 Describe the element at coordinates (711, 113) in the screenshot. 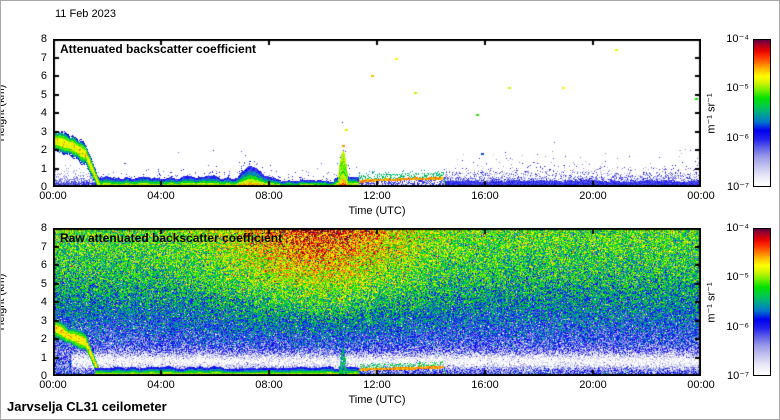

I see `top-colorbar-unit-label: m⁻¹ sr⁻¹` at that location.